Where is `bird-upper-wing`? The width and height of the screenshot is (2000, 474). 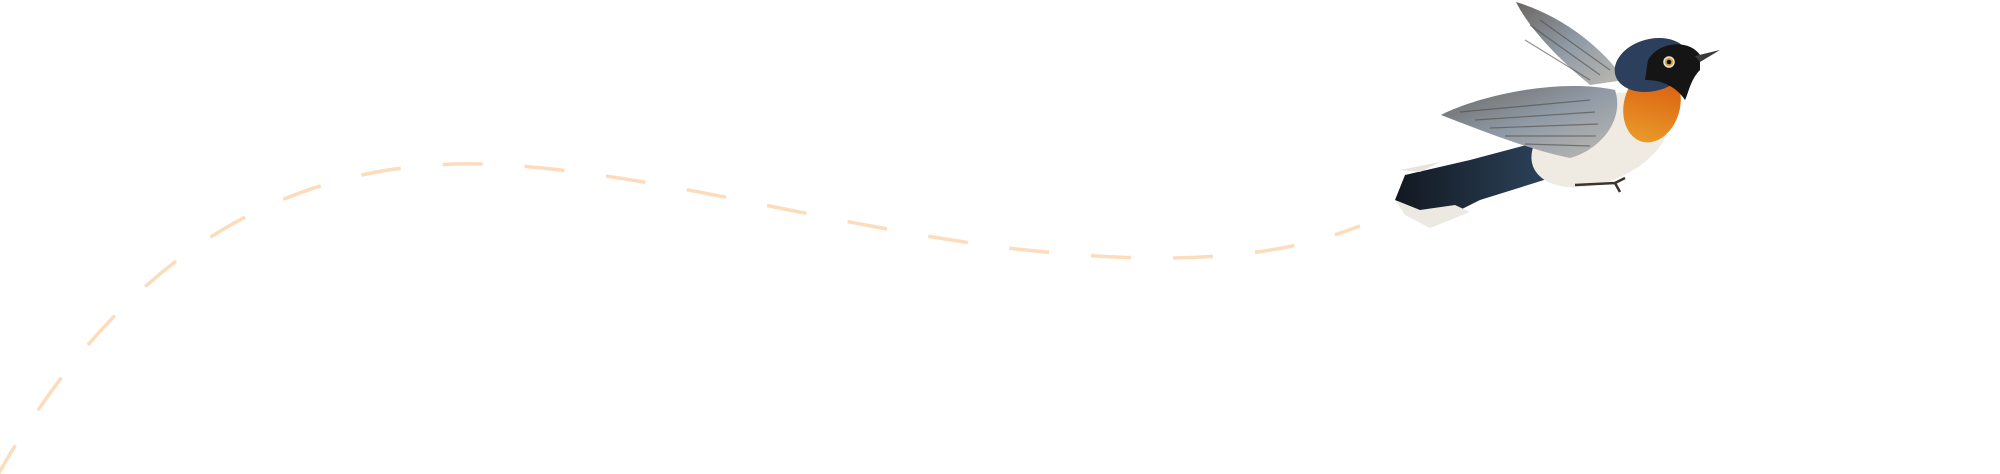 bird-upper-wing is located at coordinates (1570, 43).